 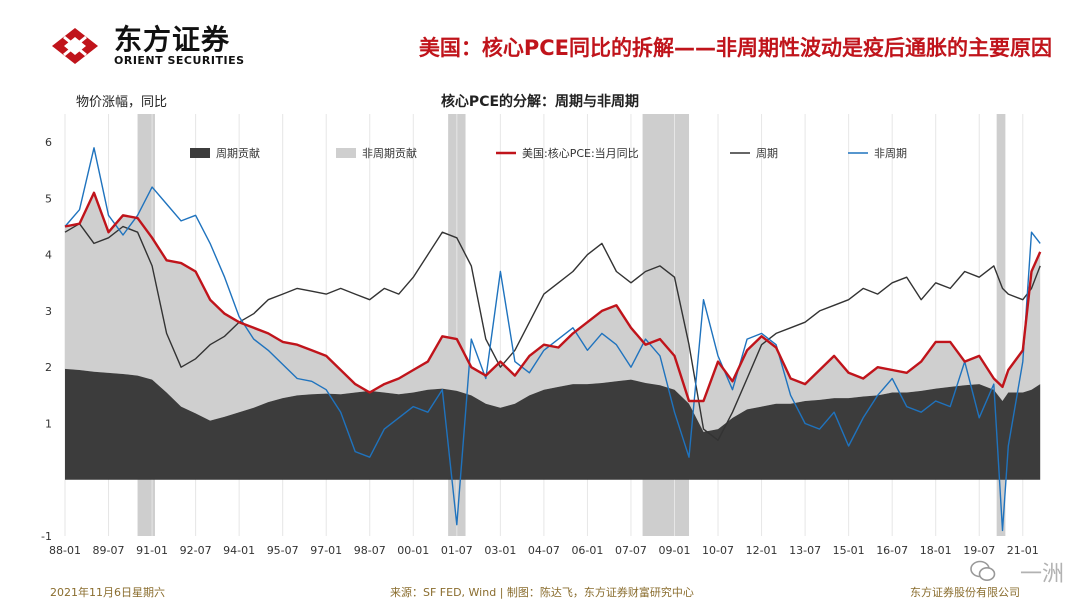 I want to click on x-tick-label: 89-07, so click(x=109, y=550).